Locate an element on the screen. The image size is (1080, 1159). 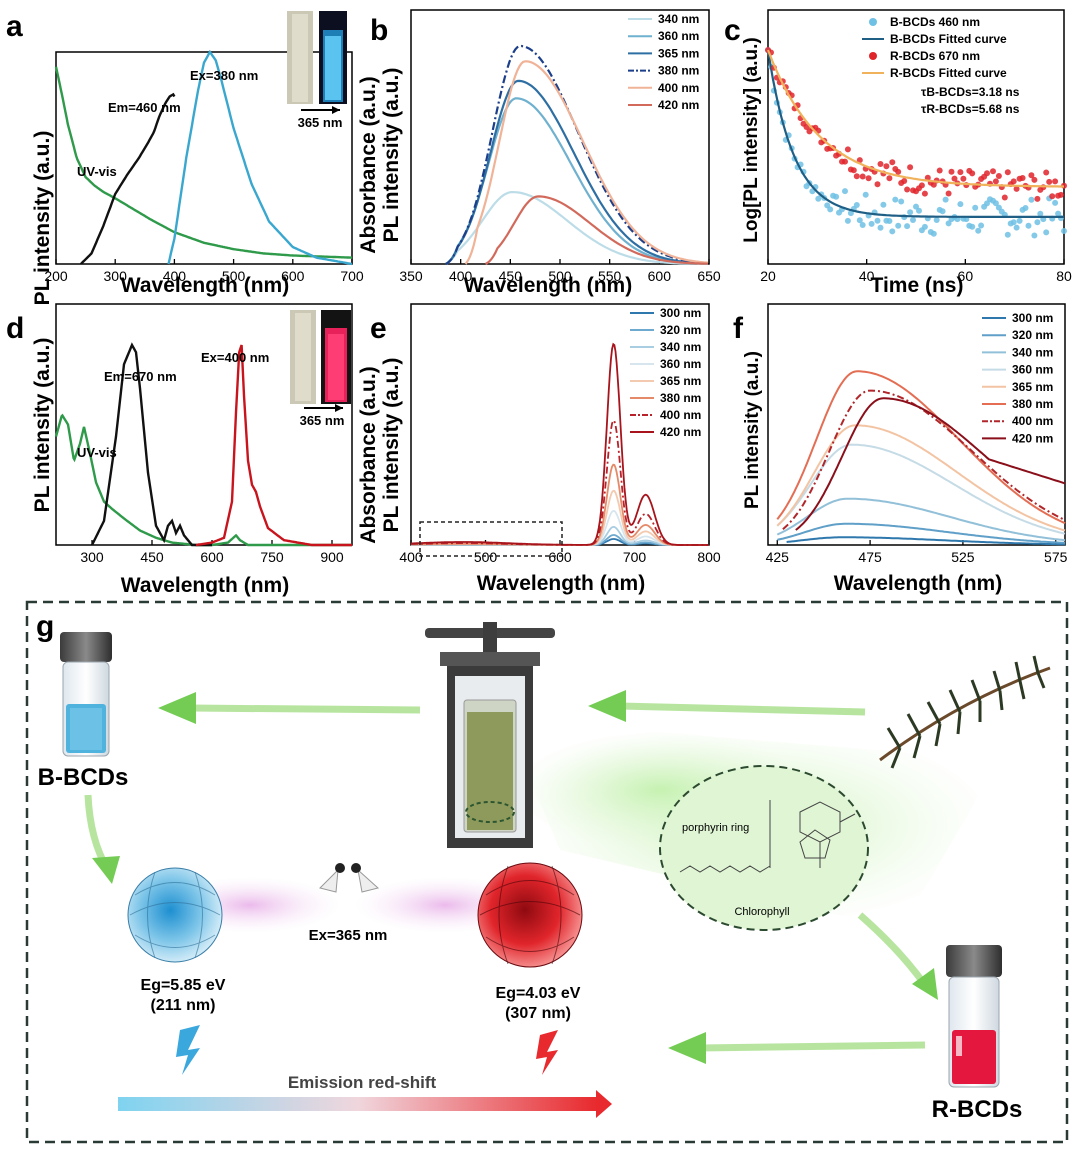
label-eg-r-nm: (307 nm) is located at coordinates (538, 1013).